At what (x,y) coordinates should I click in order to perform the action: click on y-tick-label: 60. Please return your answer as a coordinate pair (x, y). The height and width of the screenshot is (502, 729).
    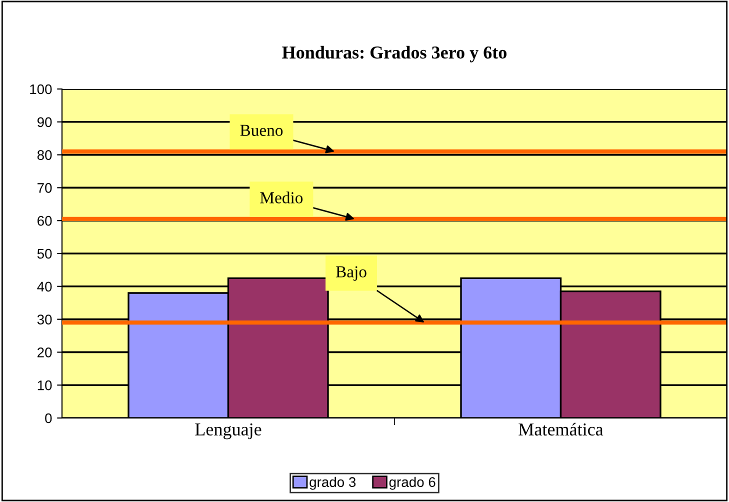
    Looking at the image, I should click on (45, 221).